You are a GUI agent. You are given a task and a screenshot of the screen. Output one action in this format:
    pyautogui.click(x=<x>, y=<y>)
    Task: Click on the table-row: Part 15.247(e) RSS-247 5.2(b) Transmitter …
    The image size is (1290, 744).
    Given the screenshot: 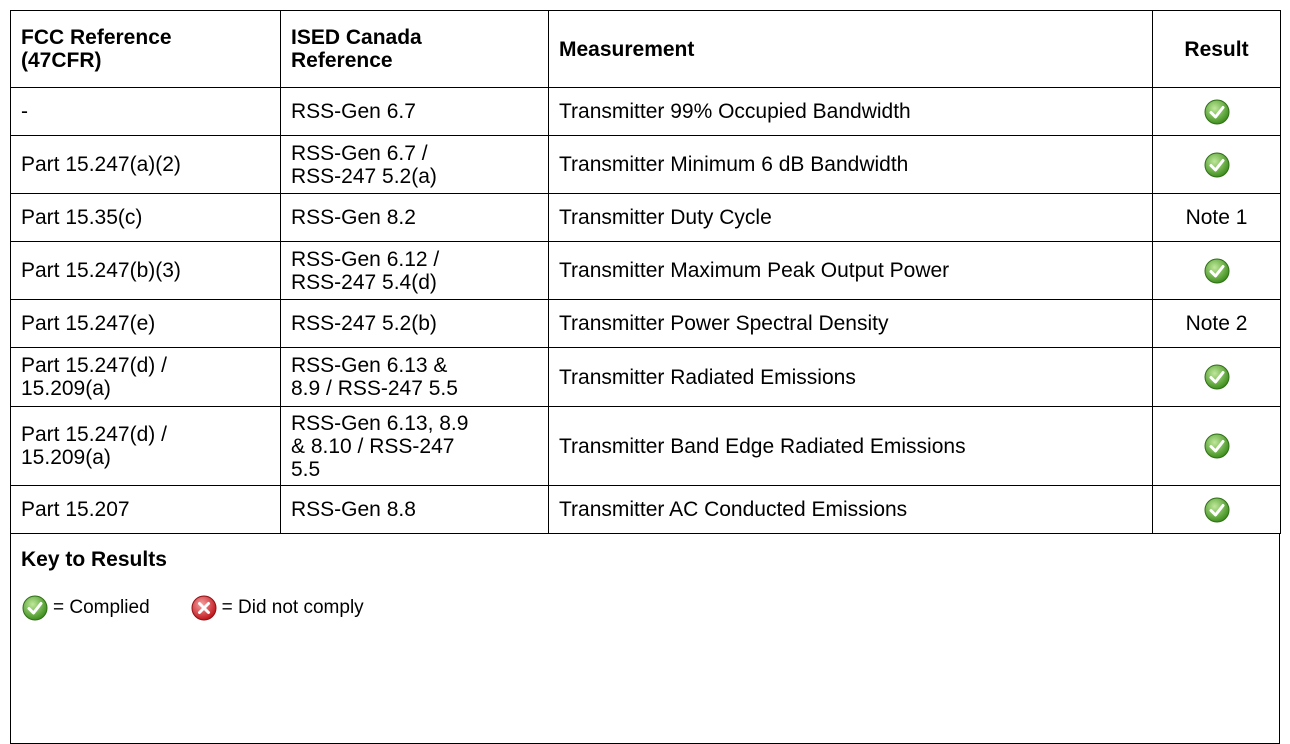 What is the action you would take?
    pyautogui.click(x=645, y=323)
    